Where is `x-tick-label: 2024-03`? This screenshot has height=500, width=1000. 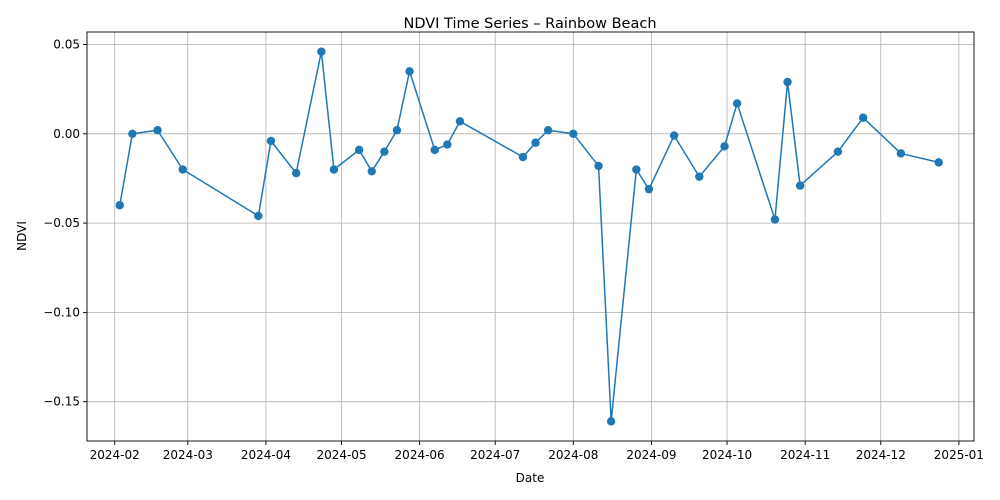 x-tick-label: 2024-03 is located at coordinates (188, 455).